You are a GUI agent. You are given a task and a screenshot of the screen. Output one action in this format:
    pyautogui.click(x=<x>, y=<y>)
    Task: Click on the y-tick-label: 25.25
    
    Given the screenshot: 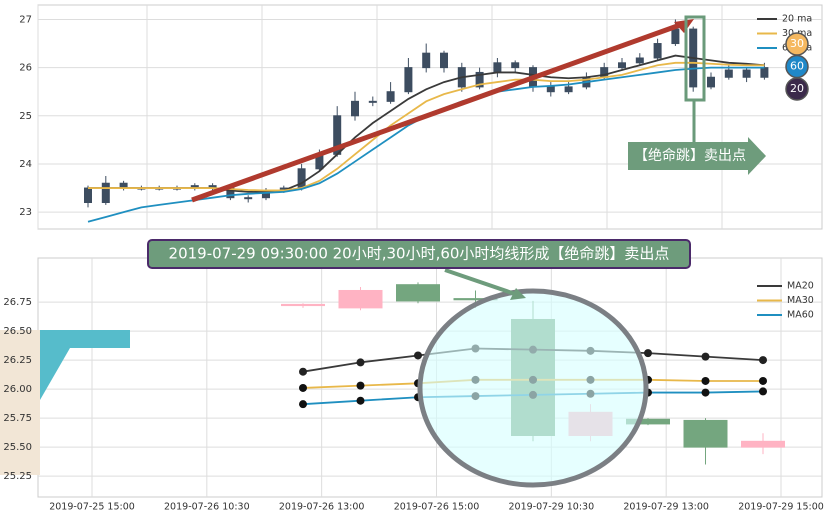 What is the action you would take?
    pyautogui.click(x=17, y=476)
    